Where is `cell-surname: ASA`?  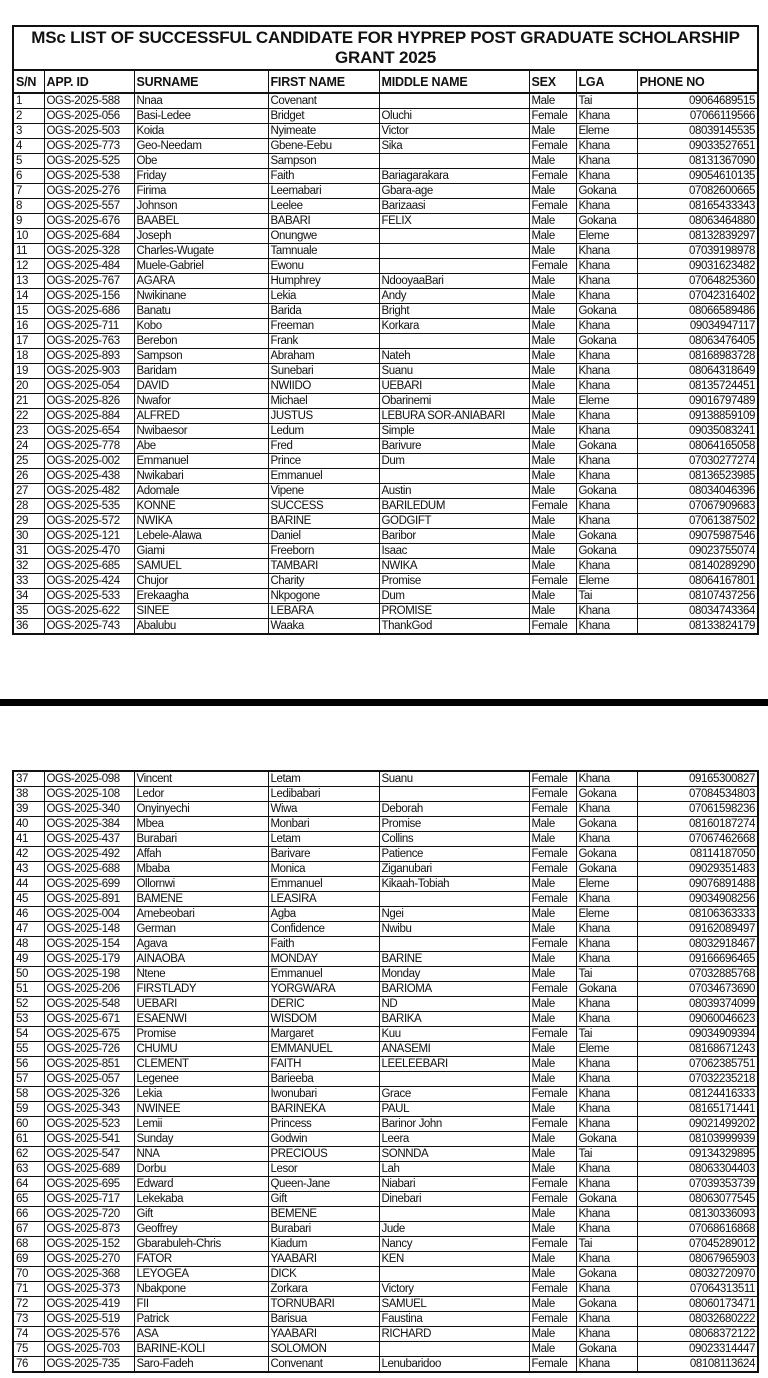 cell-surname: ASA is located at coordinates (201, 1334).